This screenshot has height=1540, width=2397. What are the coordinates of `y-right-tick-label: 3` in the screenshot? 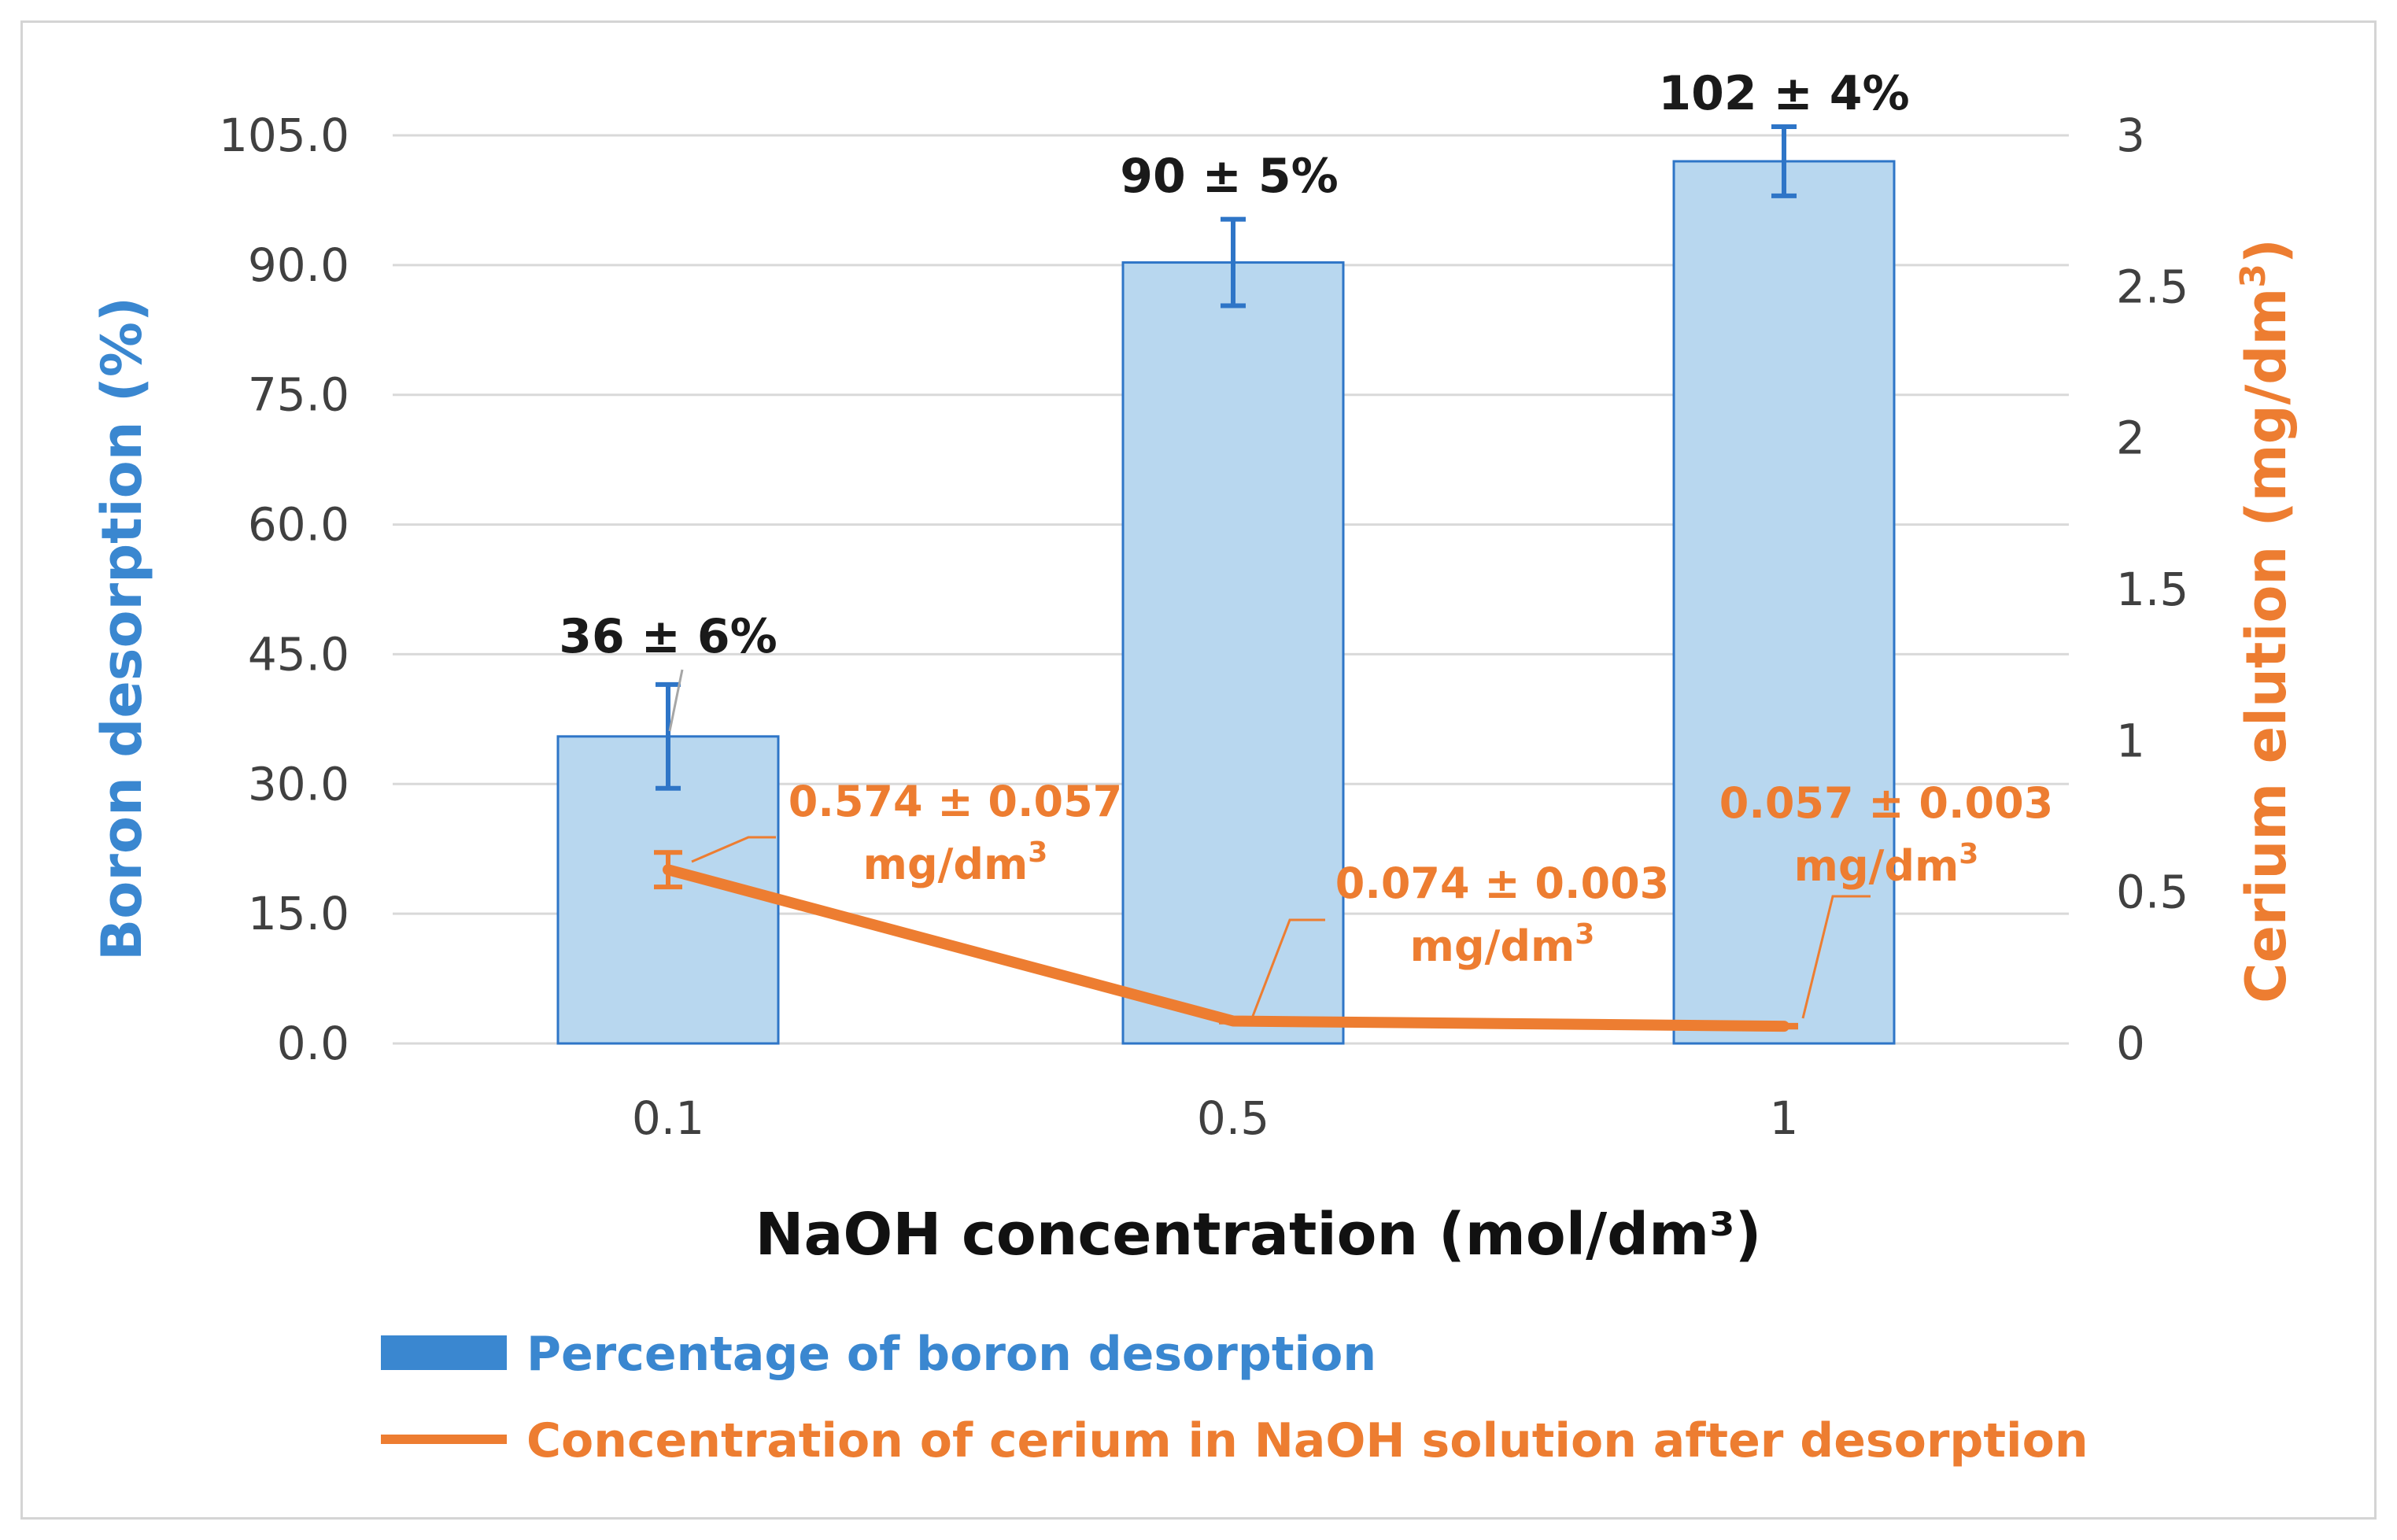 It's located at (2130, 135).